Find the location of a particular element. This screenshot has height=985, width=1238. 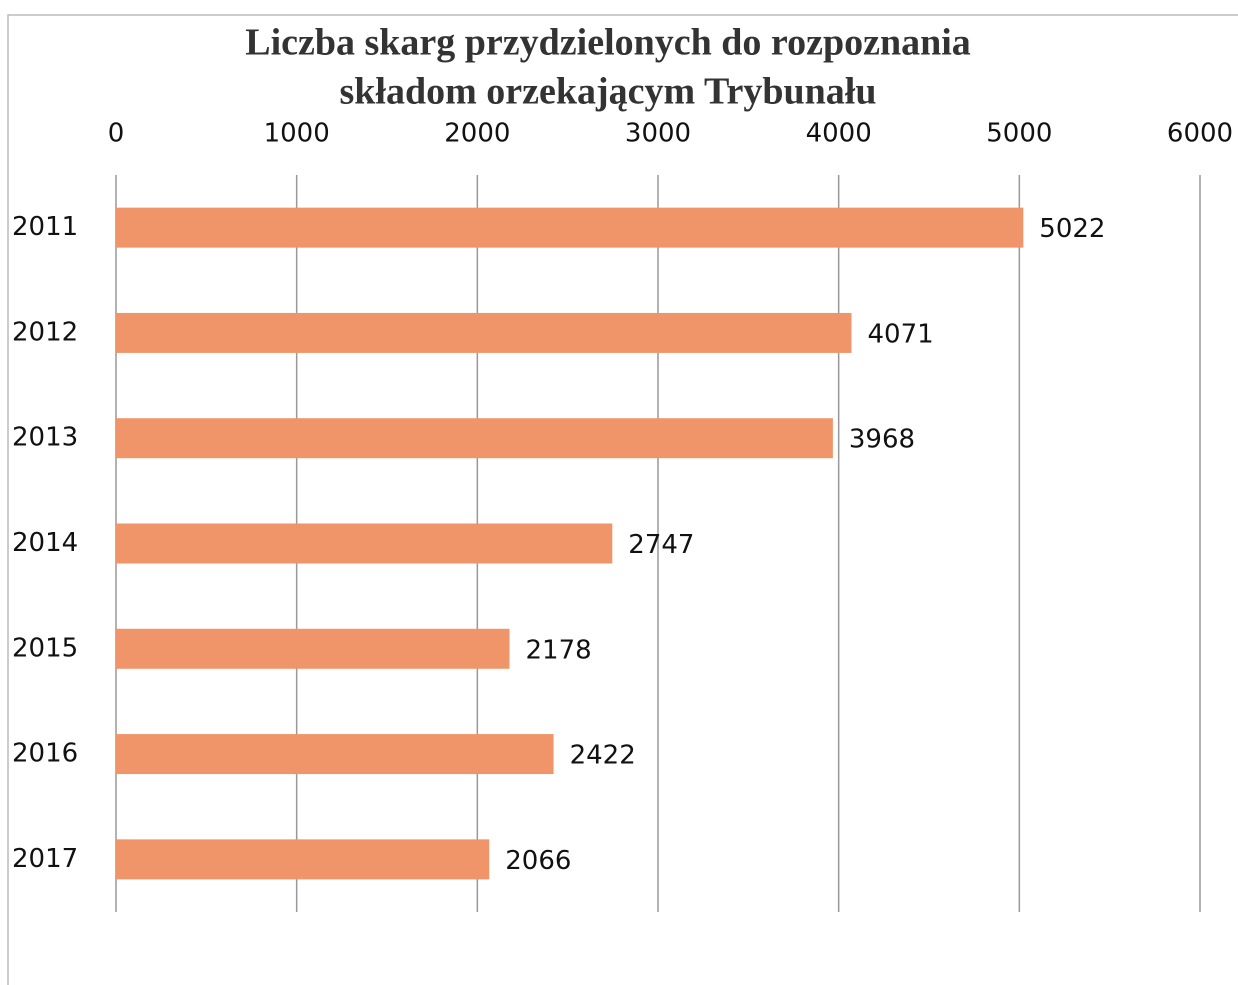

x-tick-label: 0 is located at coordinates (116, 134).